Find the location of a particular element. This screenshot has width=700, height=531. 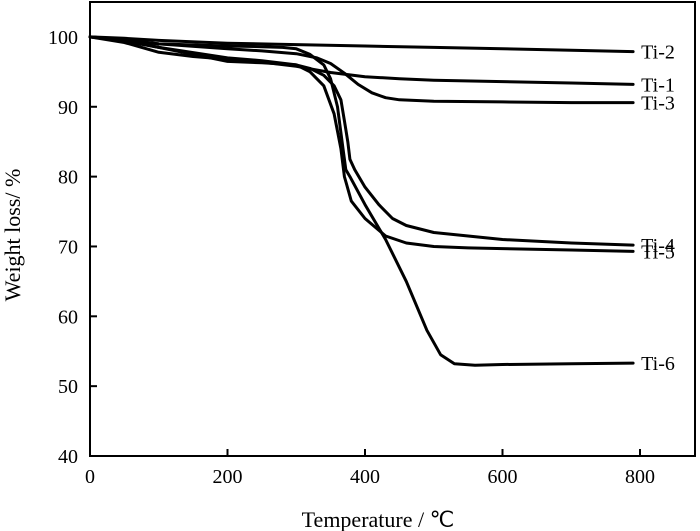

series-label-ti-3: Ti-3 is located at coordinates (658, 104).